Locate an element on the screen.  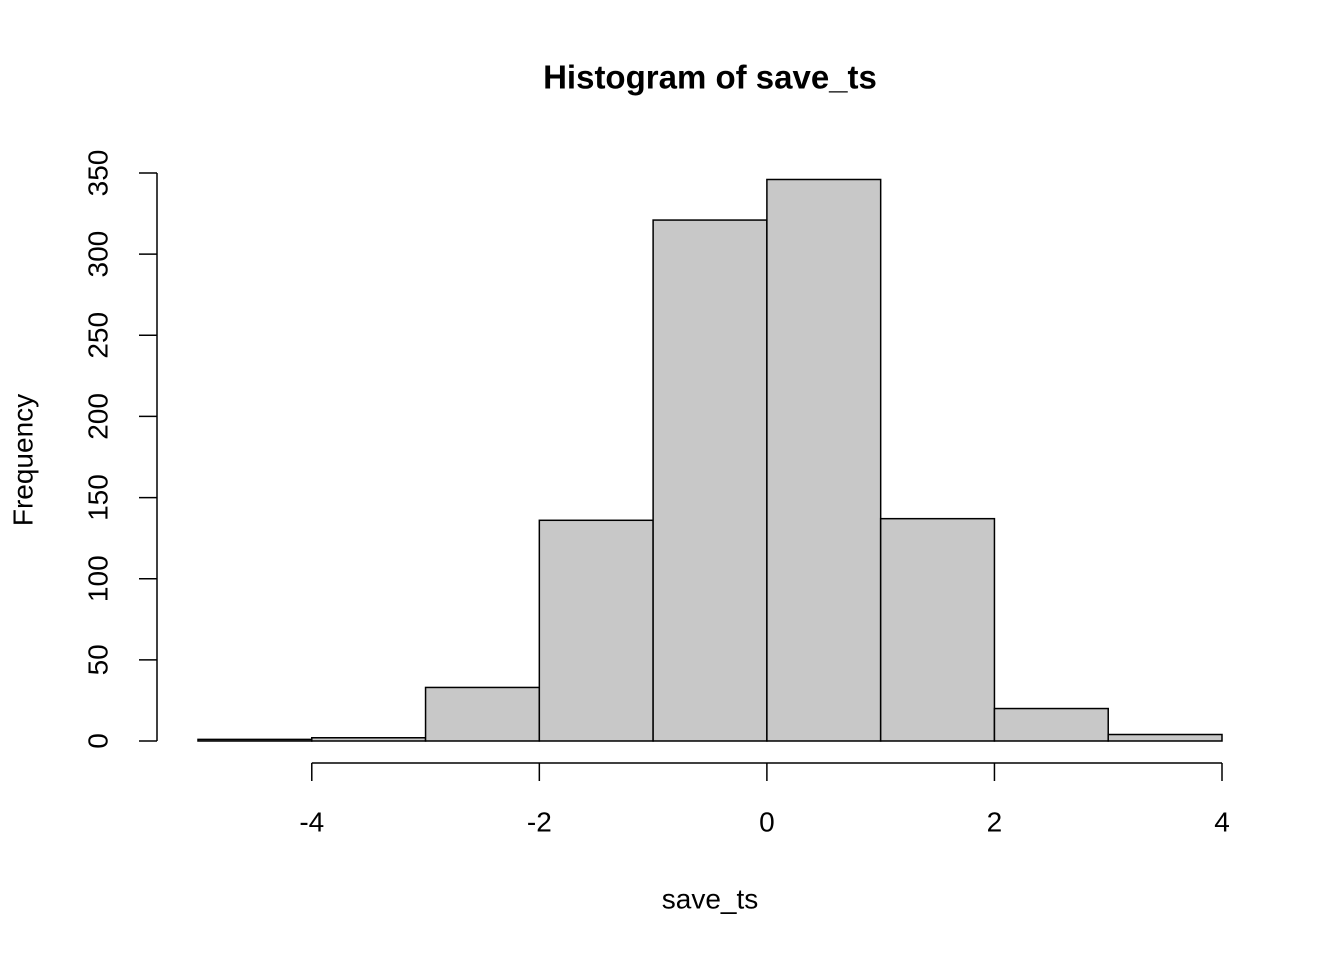
x-tick-label: 4 is located at coordinates (1222, 821).